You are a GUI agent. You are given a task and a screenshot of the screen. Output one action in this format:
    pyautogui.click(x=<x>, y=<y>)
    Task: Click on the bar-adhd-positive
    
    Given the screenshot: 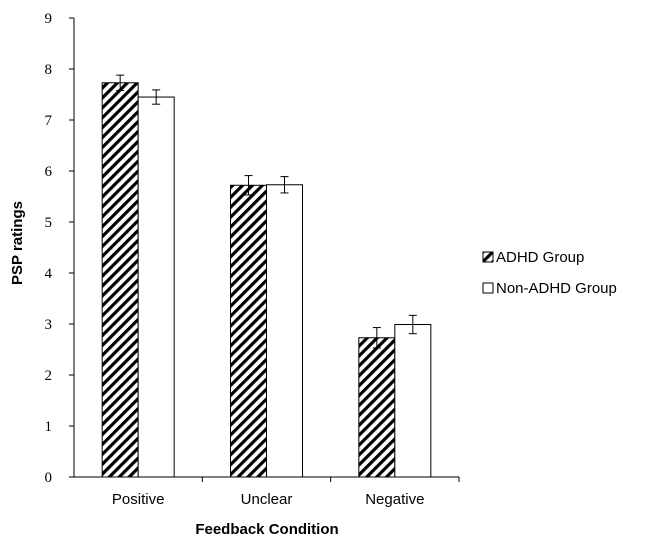 What is the action you would take?
    pyautogui.click(x=120, y=280)
    